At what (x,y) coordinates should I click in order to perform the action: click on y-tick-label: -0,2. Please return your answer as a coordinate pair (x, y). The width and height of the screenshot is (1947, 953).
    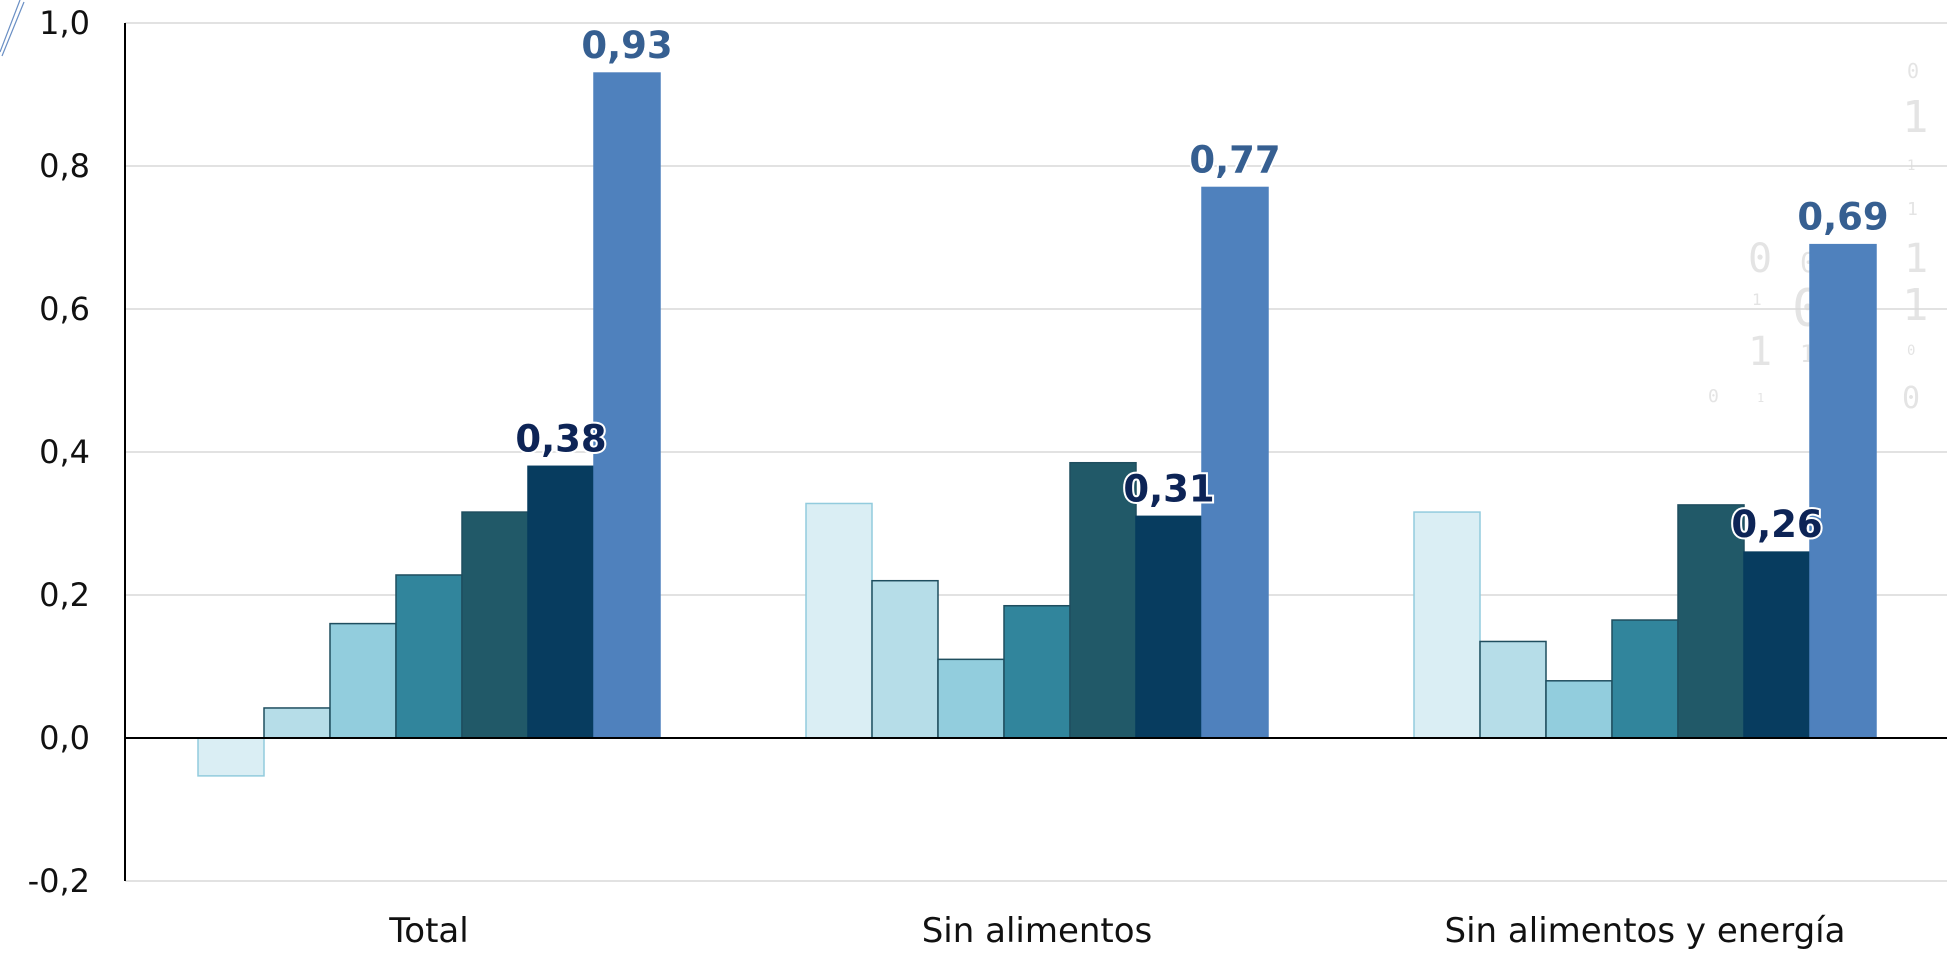
    Looking at the image, I should click on (59, 881).